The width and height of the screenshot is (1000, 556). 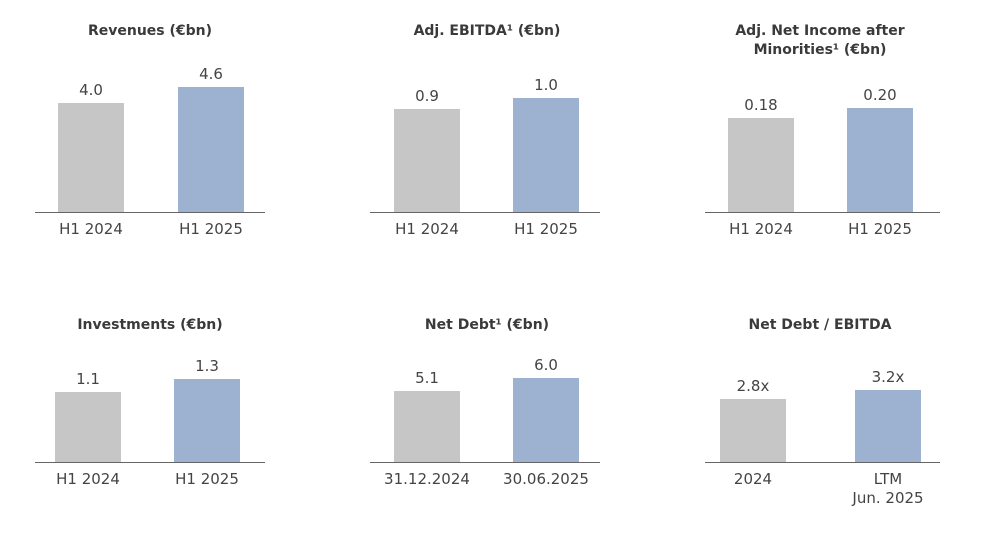 What do you see at coordinates (753, 479) in the screenshot?
I see `category-label: 2024` at bounding box center [753, 479].